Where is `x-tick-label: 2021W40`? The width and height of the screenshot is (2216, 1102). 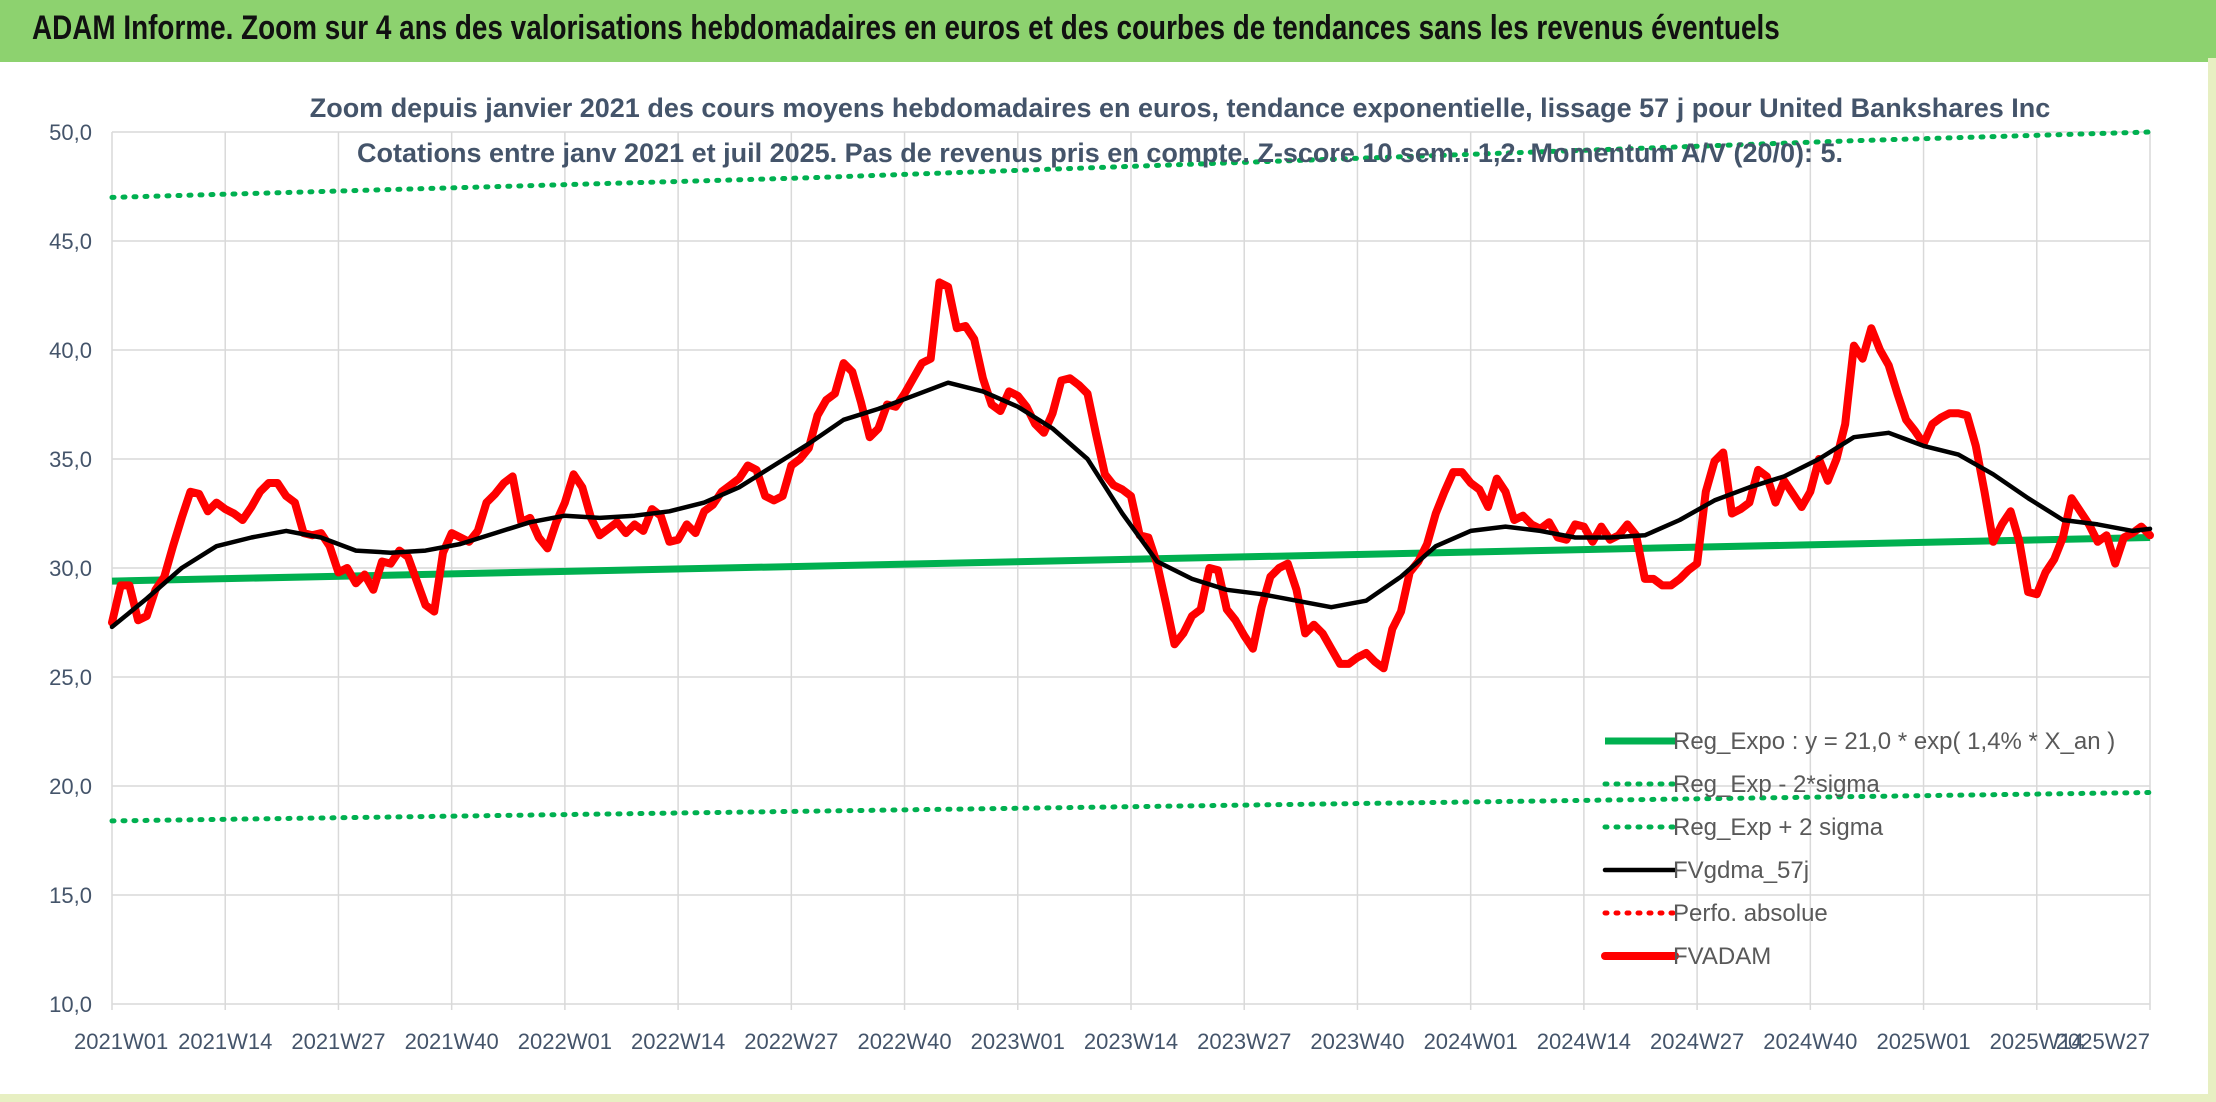 x-tick-label: 2021W40 is located at coordinates (452, 1041).